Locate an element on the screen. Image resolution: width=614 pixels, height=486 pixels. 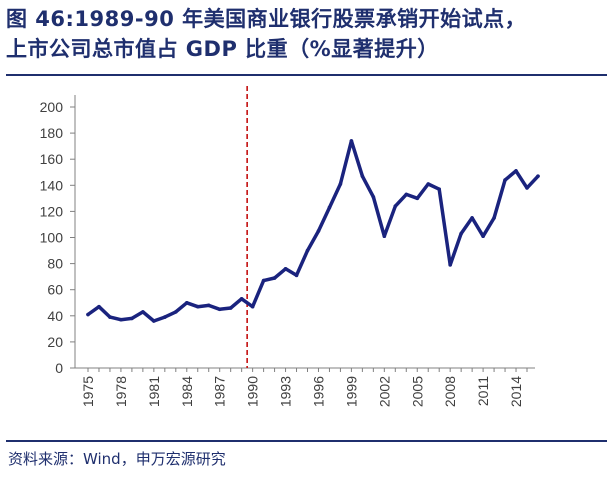
y-tick-label: 180 is located at coordinates (52, 133).